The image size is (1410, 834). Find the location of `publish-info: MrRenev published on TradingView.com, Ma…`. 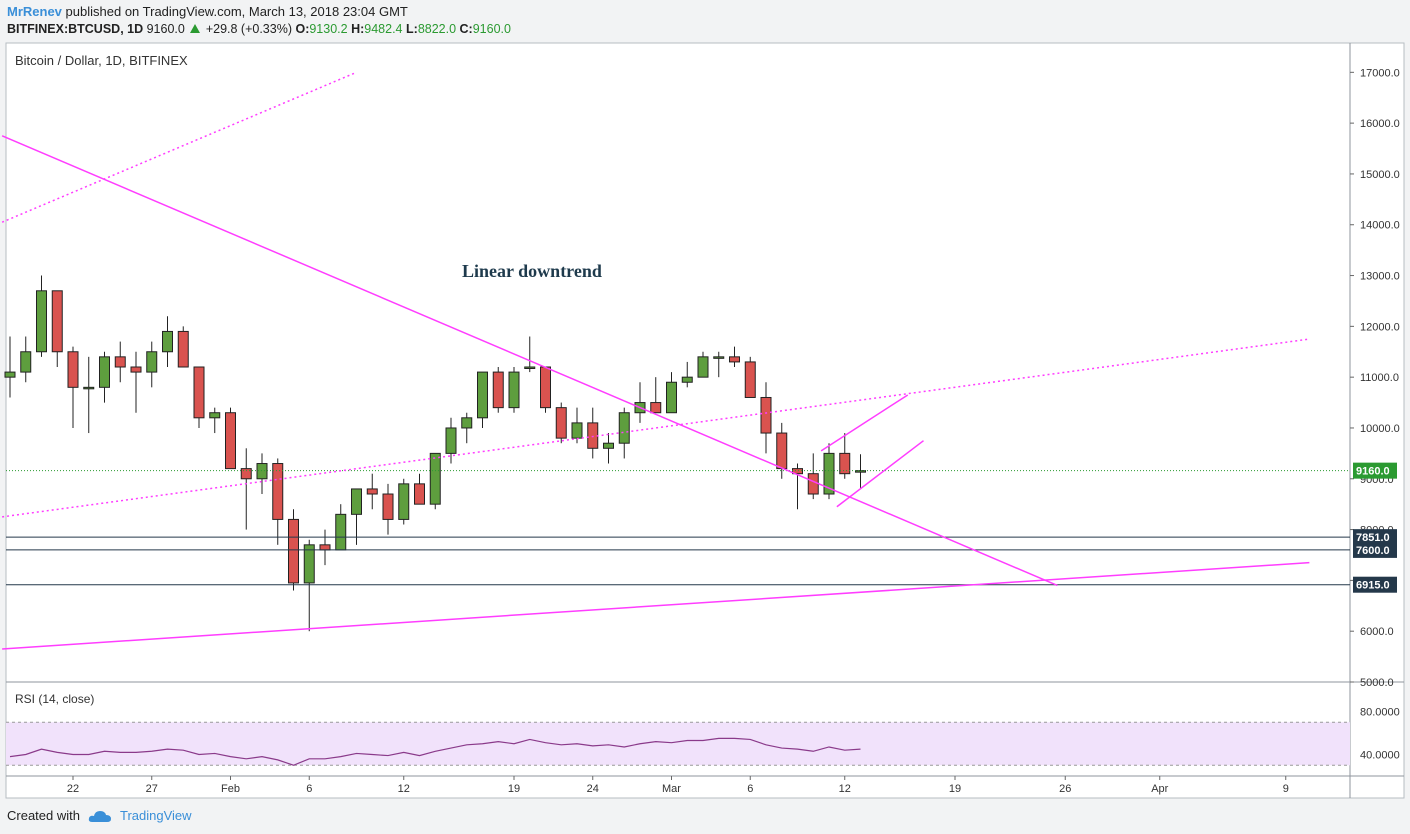

publish-info: MrRenev published on TradingView.com, Ma… is located at coordinates (207, 11).